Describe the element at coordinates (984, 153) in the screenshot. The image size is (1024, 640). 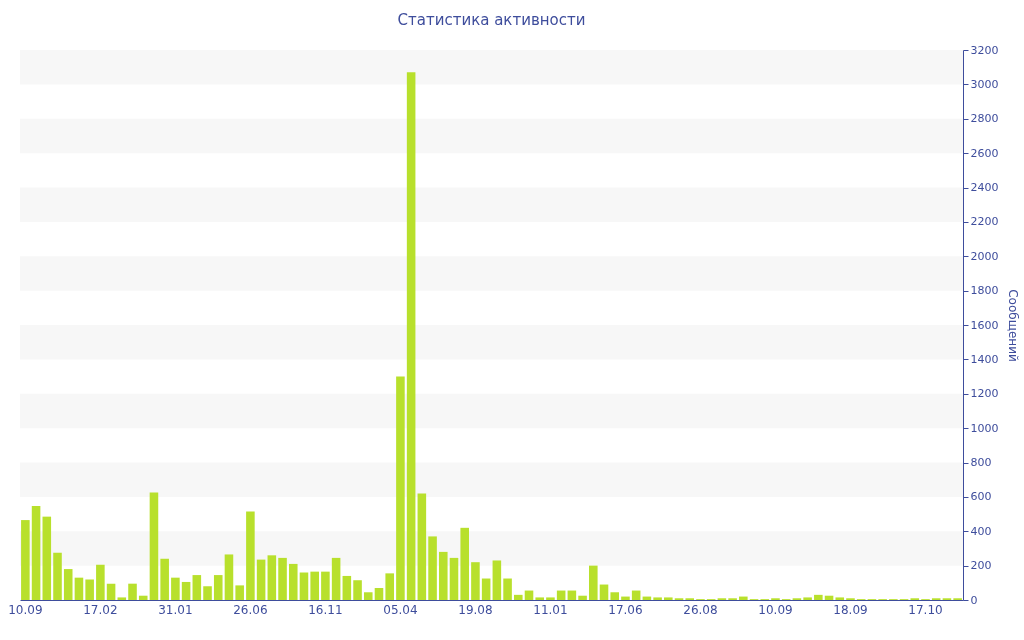
I see `y-tick-label: 2600` at that location.